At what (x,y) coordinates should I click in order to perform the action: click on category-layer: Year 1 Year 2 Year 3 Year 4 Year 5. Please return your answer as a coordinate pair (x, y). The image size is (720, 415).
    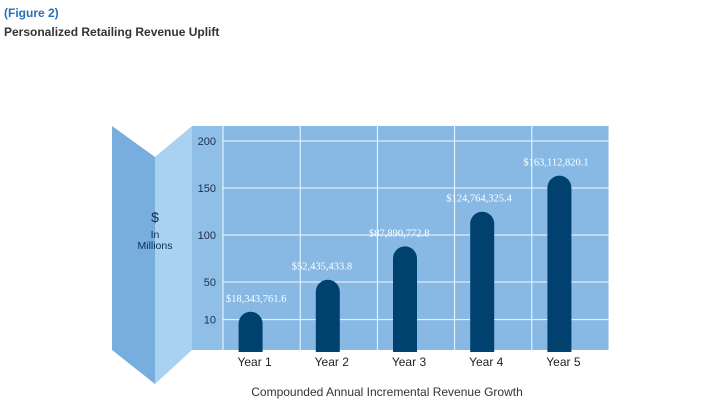
    Looking at the image, I should click on (408, 362).